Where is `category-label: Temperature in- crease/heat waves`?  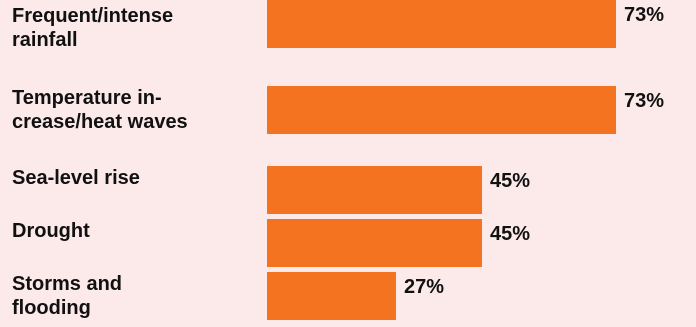 category-label: Temperature in- crease/heat waves is located at coordinates (100, 110).